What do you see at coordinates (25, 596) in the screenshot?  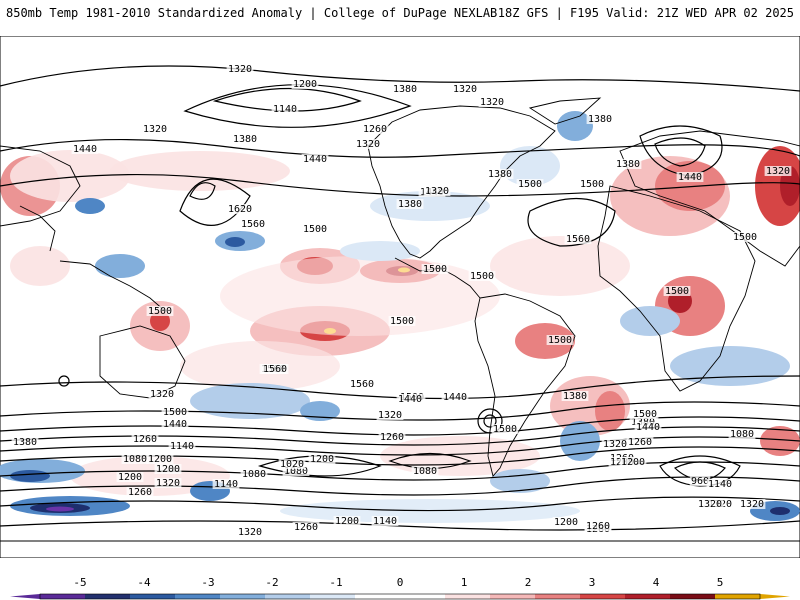 I see `colorbar-min-arrow` at bounding box center [25, 596].